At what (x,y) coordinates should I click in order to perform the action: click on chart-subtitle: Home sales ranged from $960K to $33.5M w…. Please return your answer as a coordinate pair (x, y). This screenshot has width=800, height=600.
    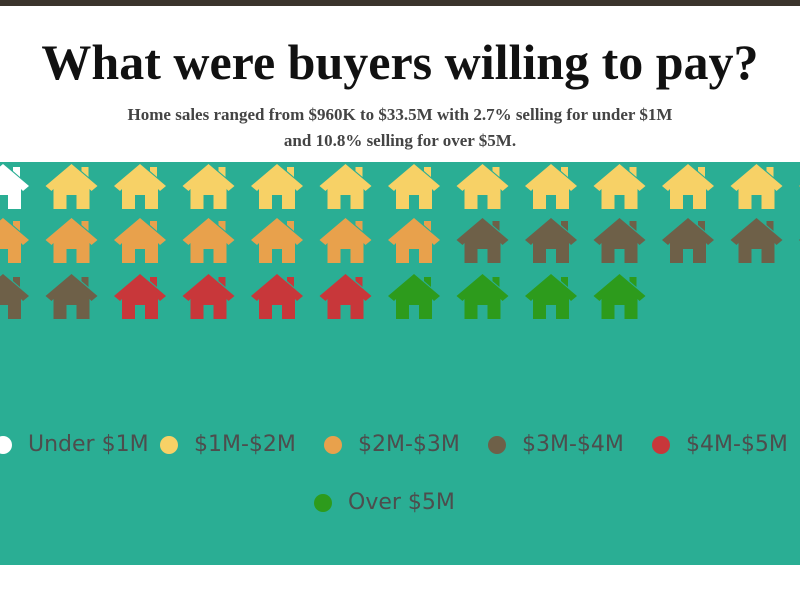
    Looking at the image, I should click on (400, 127).